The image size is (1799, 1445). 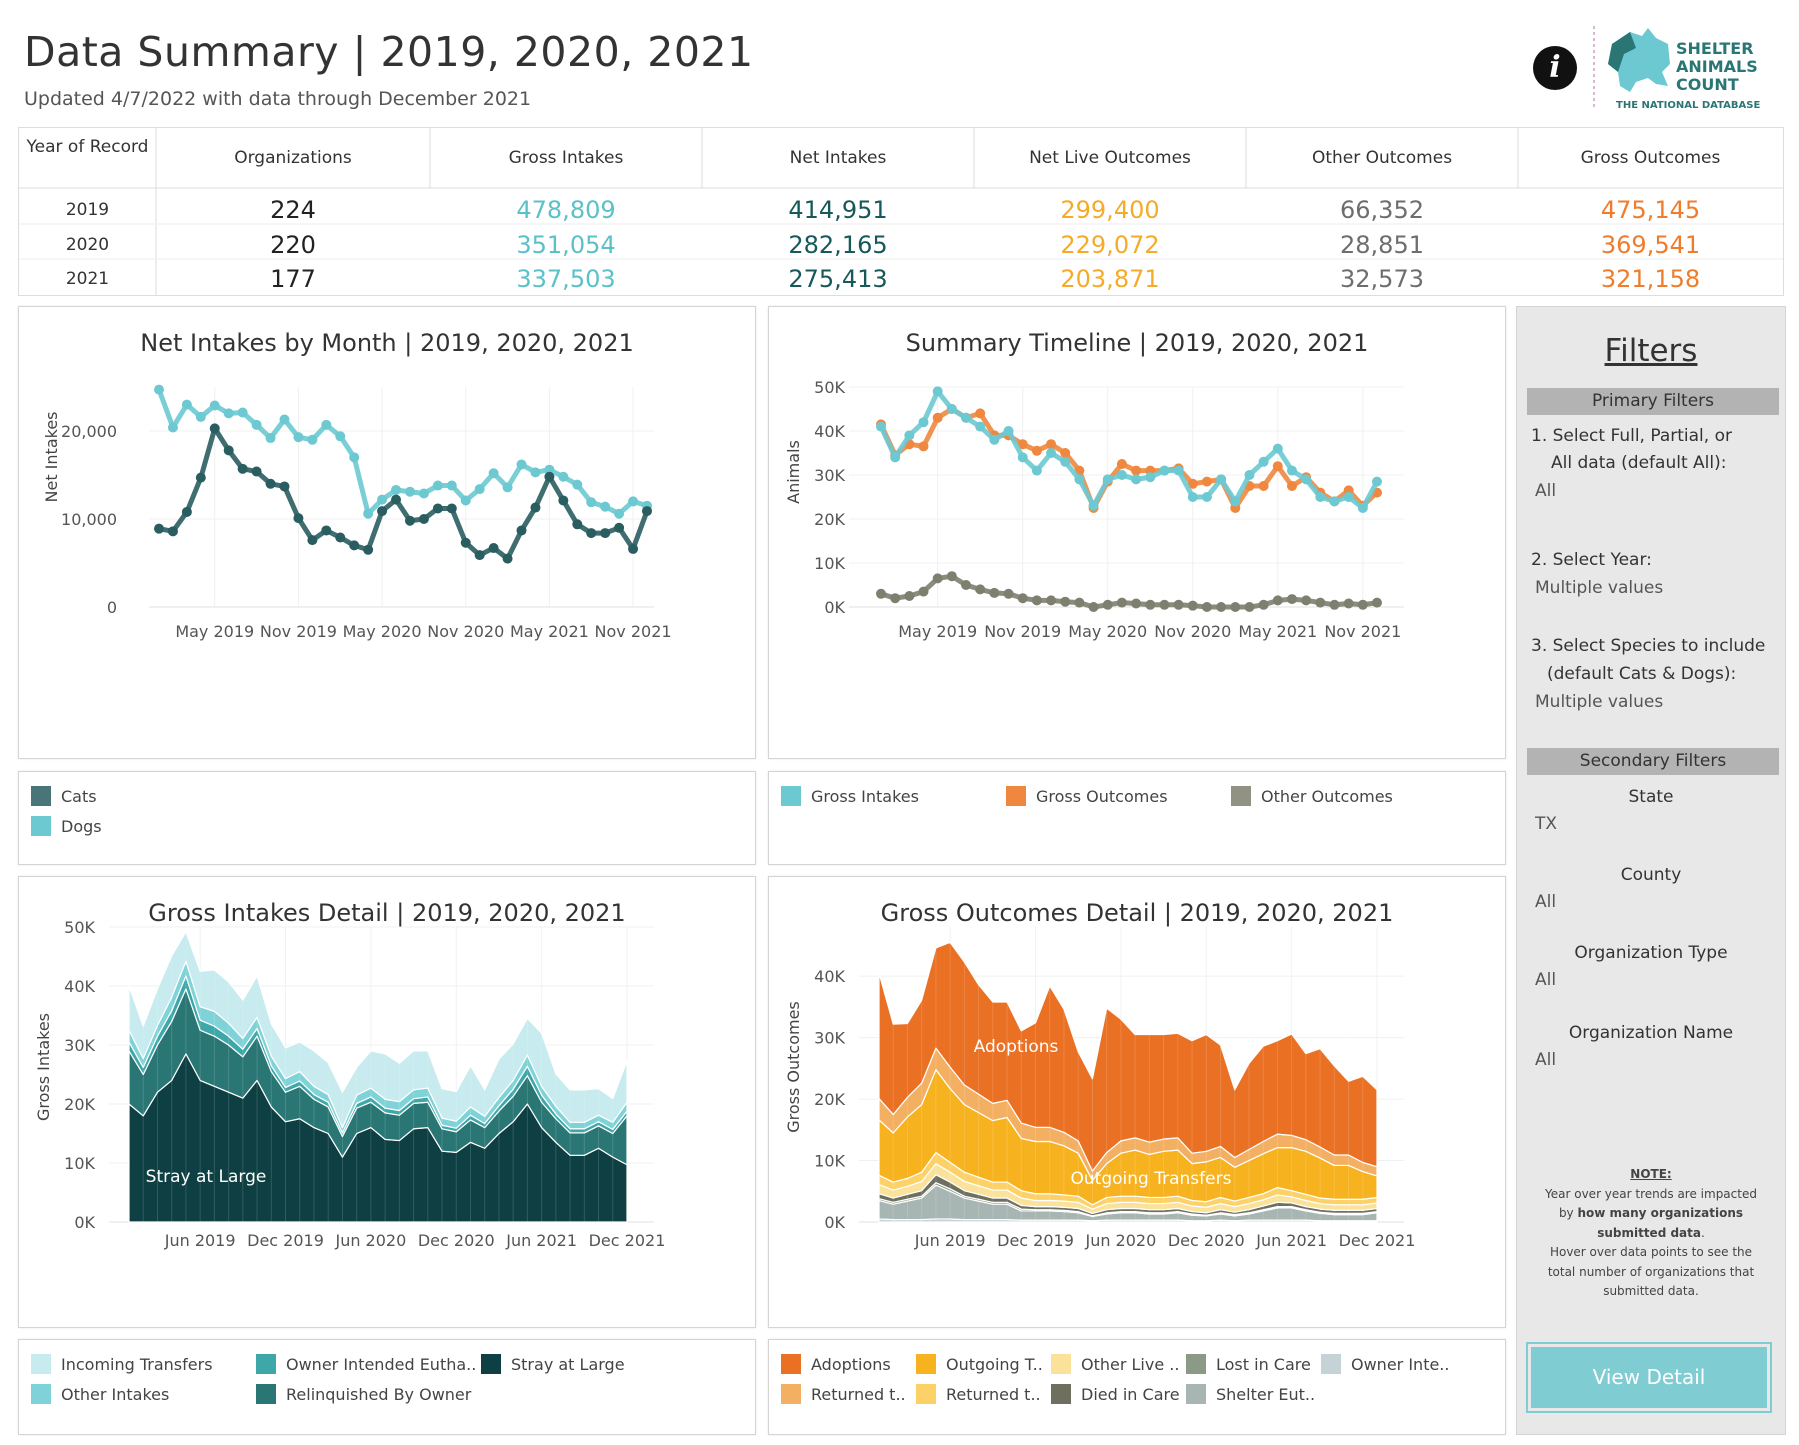 I want to click on x-tick-label: Nov 2020, so click(x=1192, y=631).